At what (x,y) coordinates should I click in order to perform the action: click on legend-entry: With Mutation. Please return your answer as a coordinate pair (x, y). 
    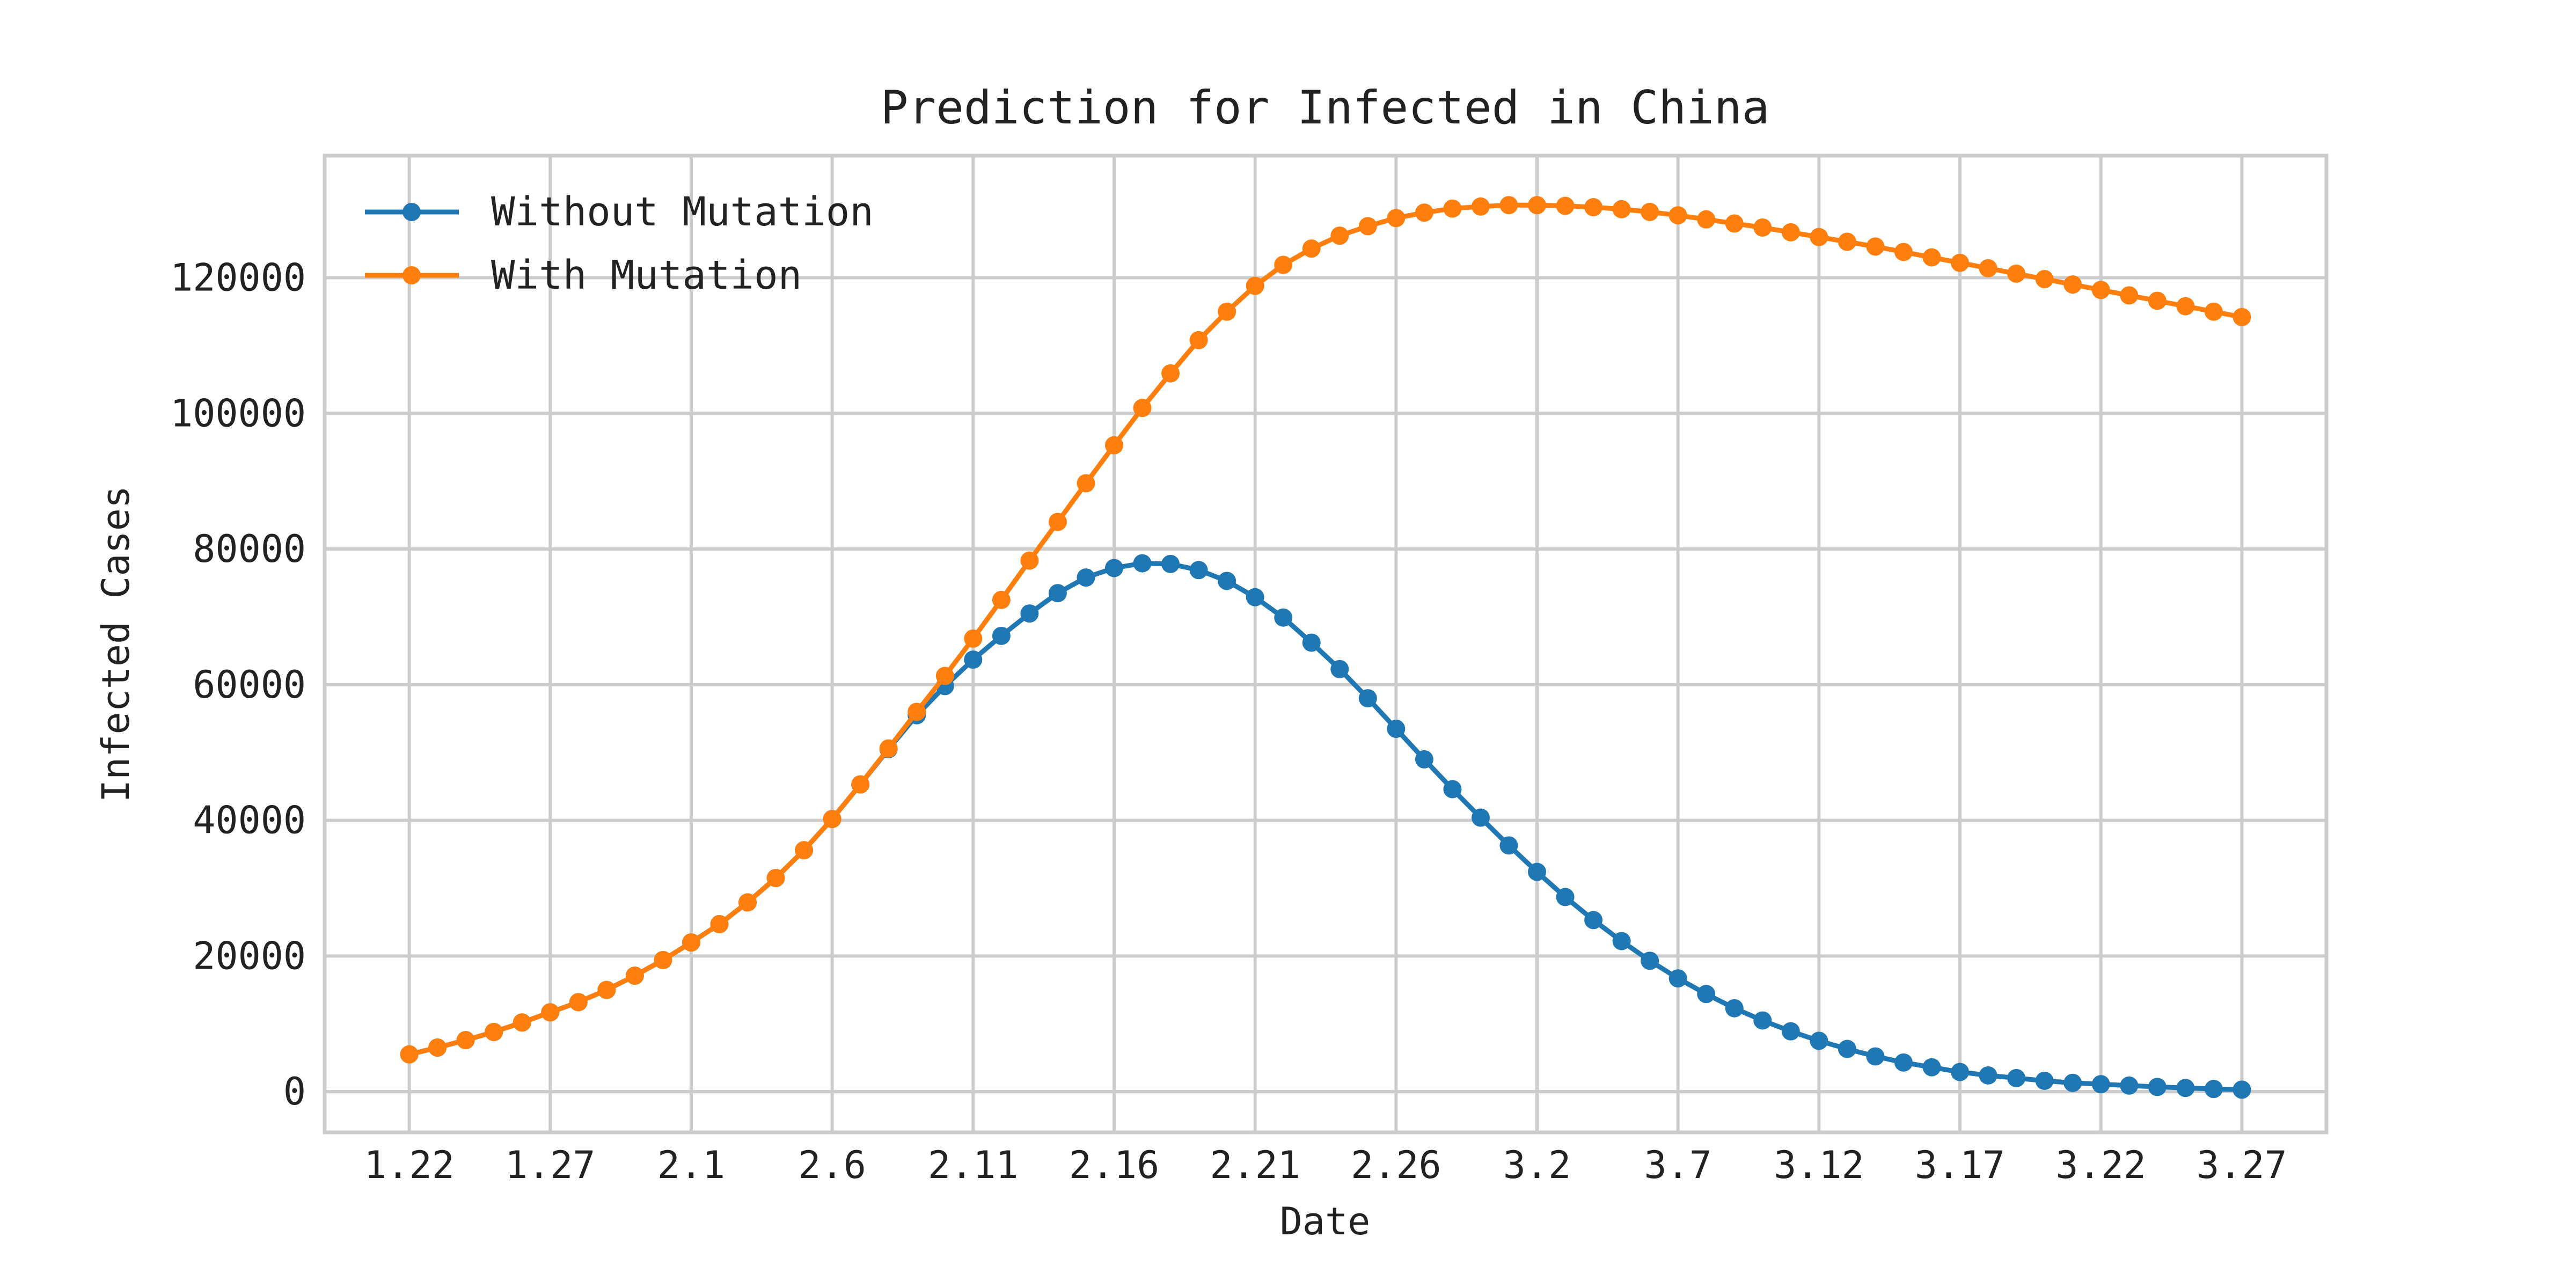
    Looking at the image, I should click on (583, 275).